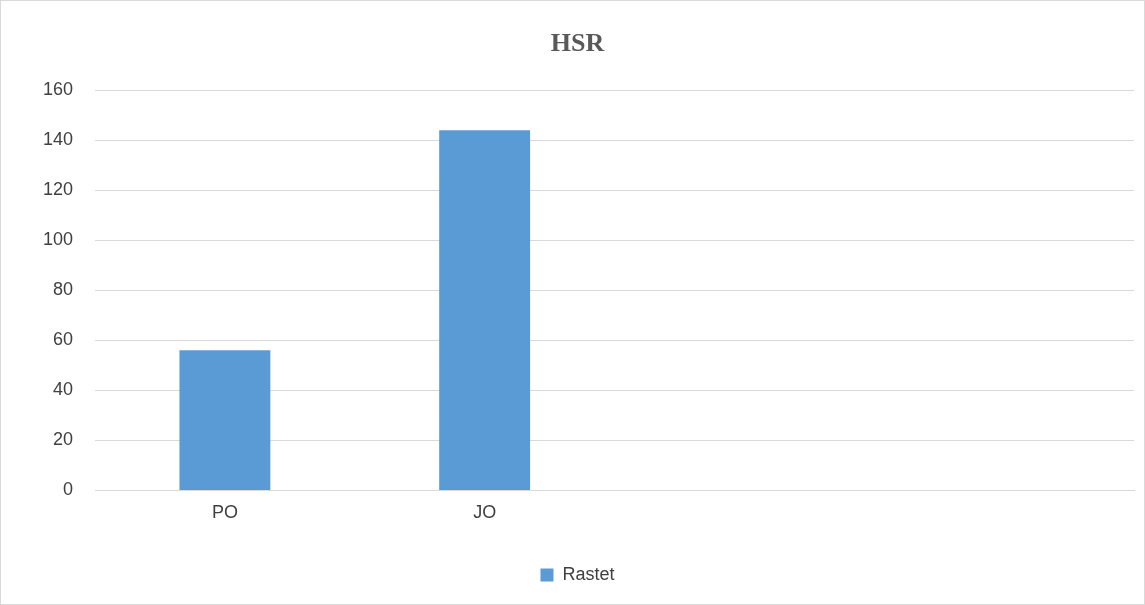 The width and height of the screenshot is (1145, 605). Describe the element at coordinates (588, 573) in the screenshot. I see `legend-label: Rastet` at that location.